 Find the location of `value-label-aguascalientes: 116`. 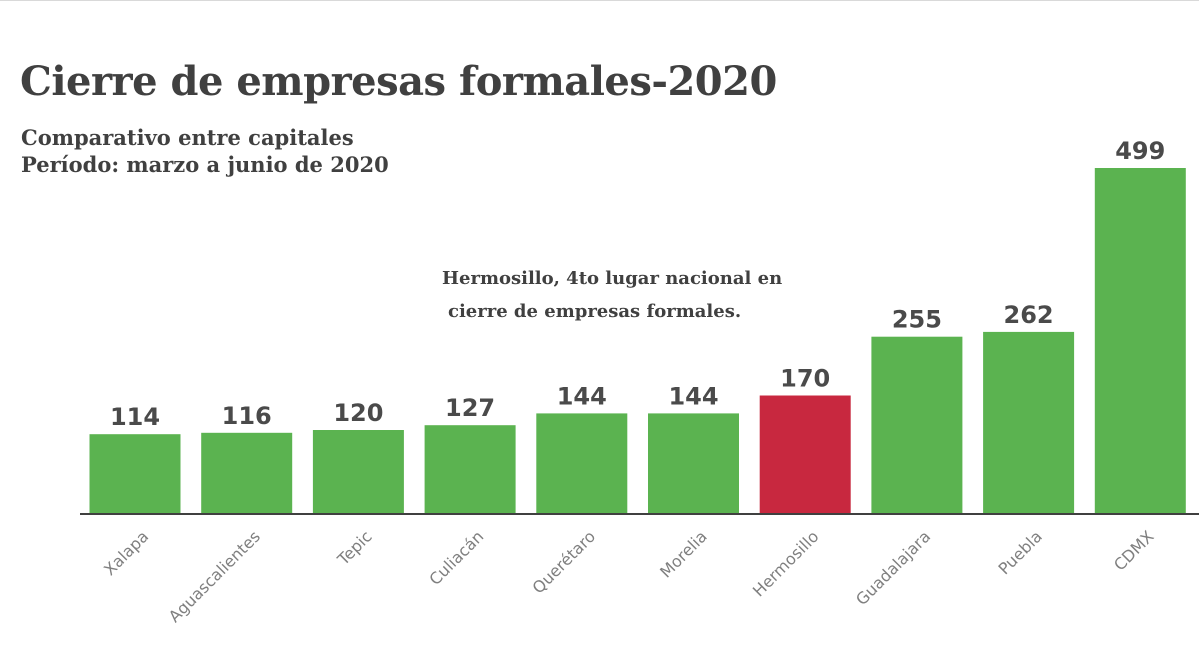

value-label-aguascalientes: 116 is located at coordinates (247, 416).